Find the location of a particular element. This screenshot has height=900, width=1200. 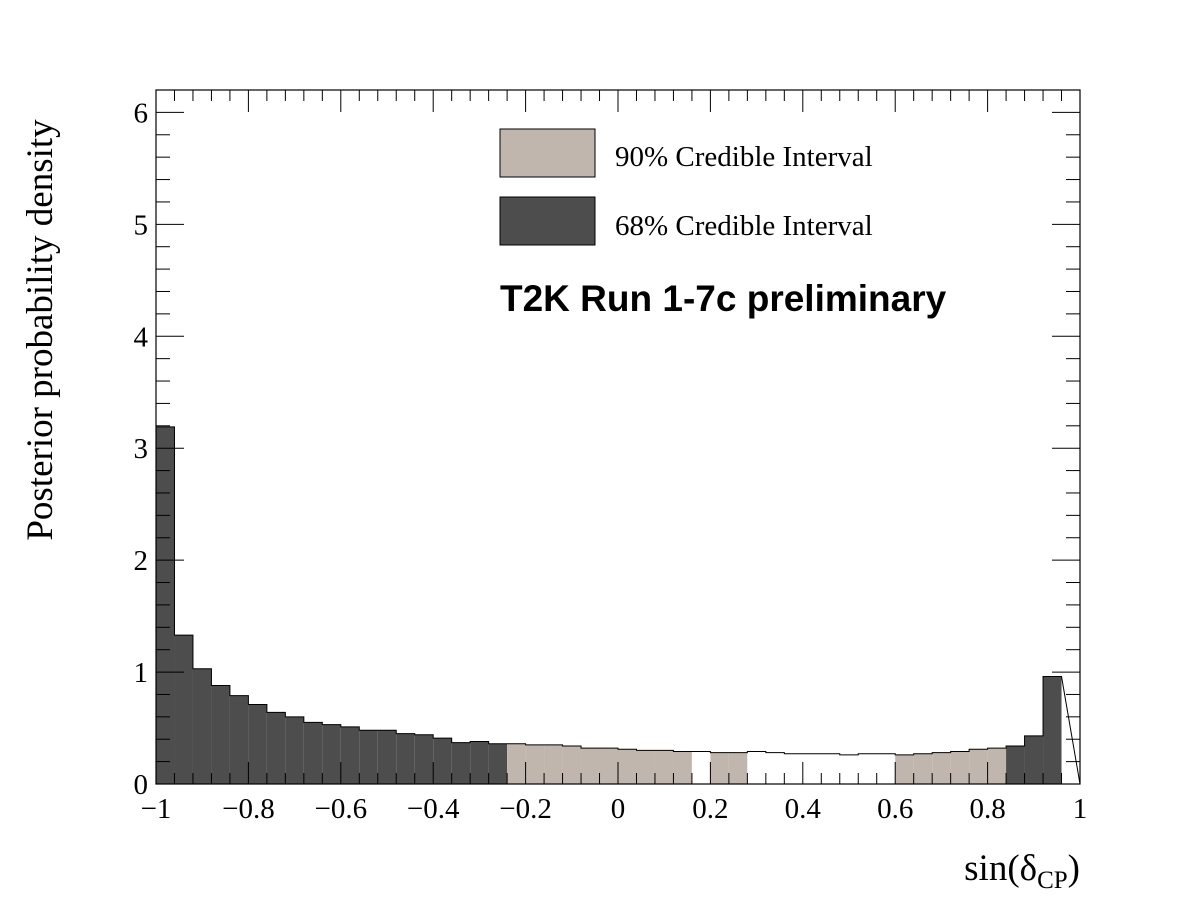

x-axis-label: sin(δCP) is located at coordinates (1022, 871).